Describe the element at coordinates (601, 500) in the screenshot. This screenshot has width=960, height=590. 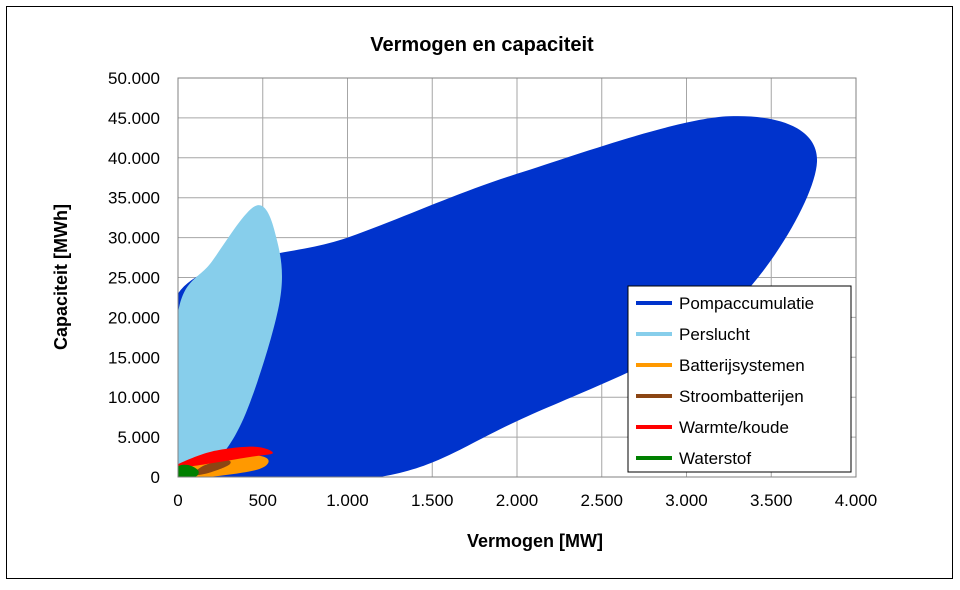
I see `x-tick-label: 2.500` at that location.